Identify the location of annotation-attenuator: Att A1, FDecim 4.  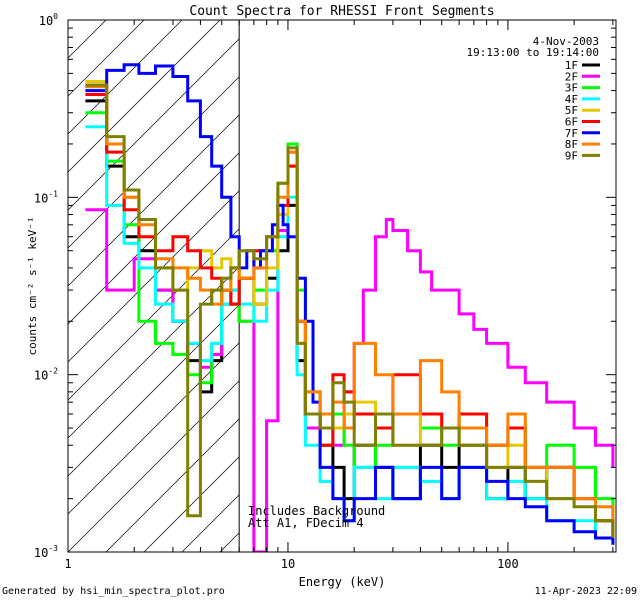
(306, 523).